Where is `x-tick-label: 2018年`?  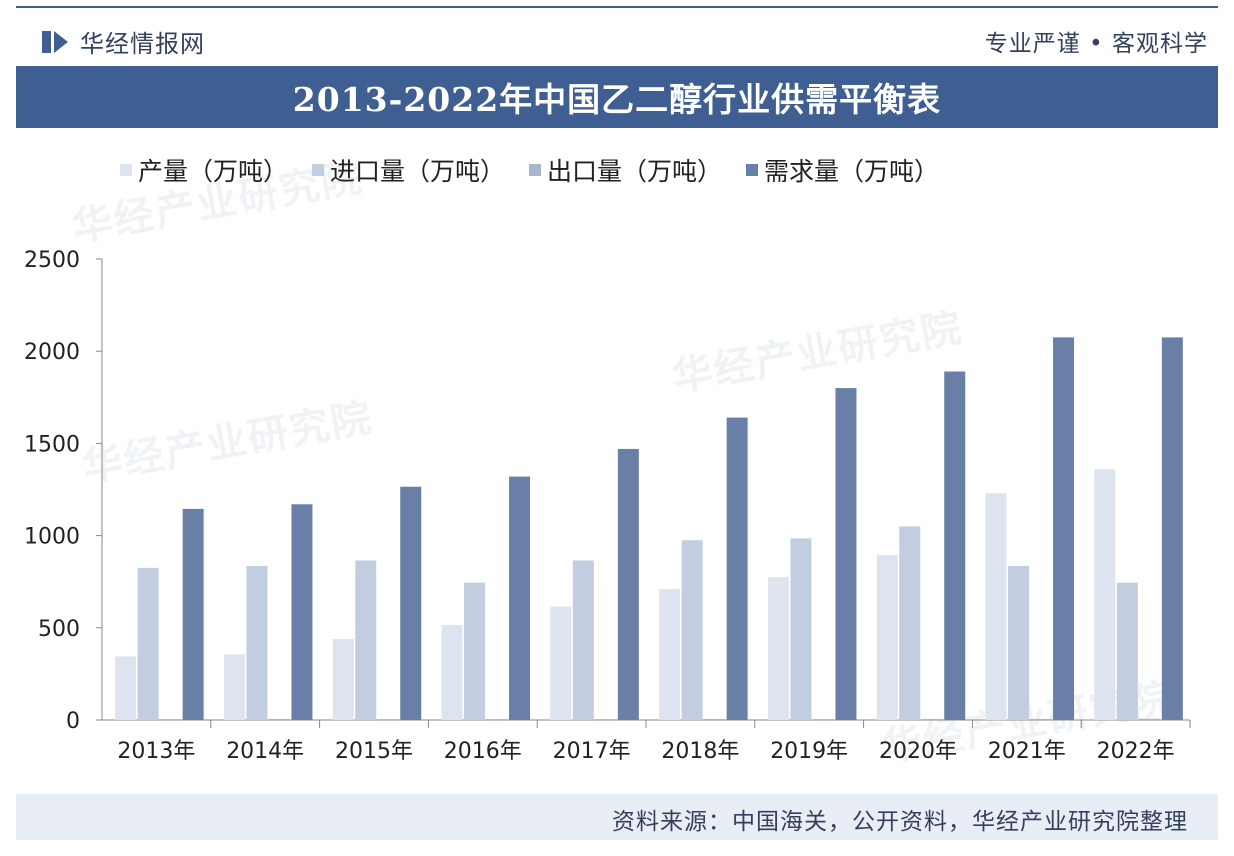
x-tick-label: 2018年 is located at coordinates (700, 751).